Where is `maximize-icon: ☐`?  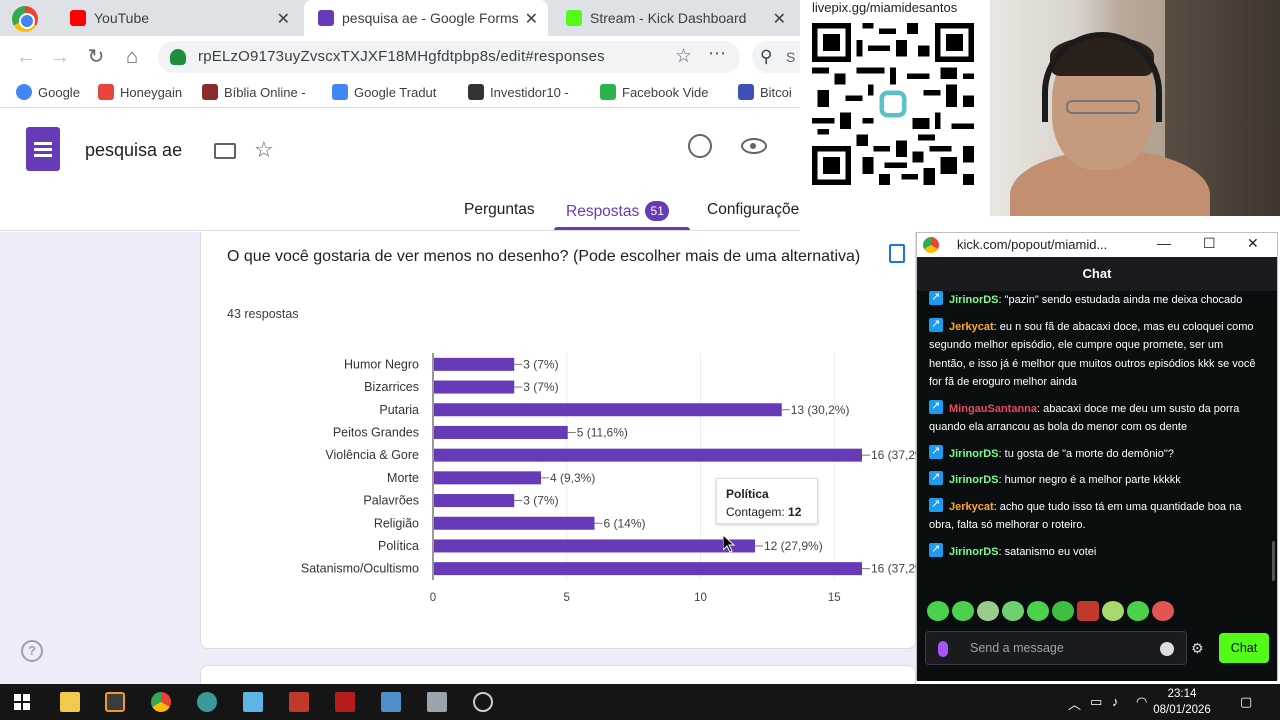
maximize-icon: ☐ is located at coordinates (1209, 243).